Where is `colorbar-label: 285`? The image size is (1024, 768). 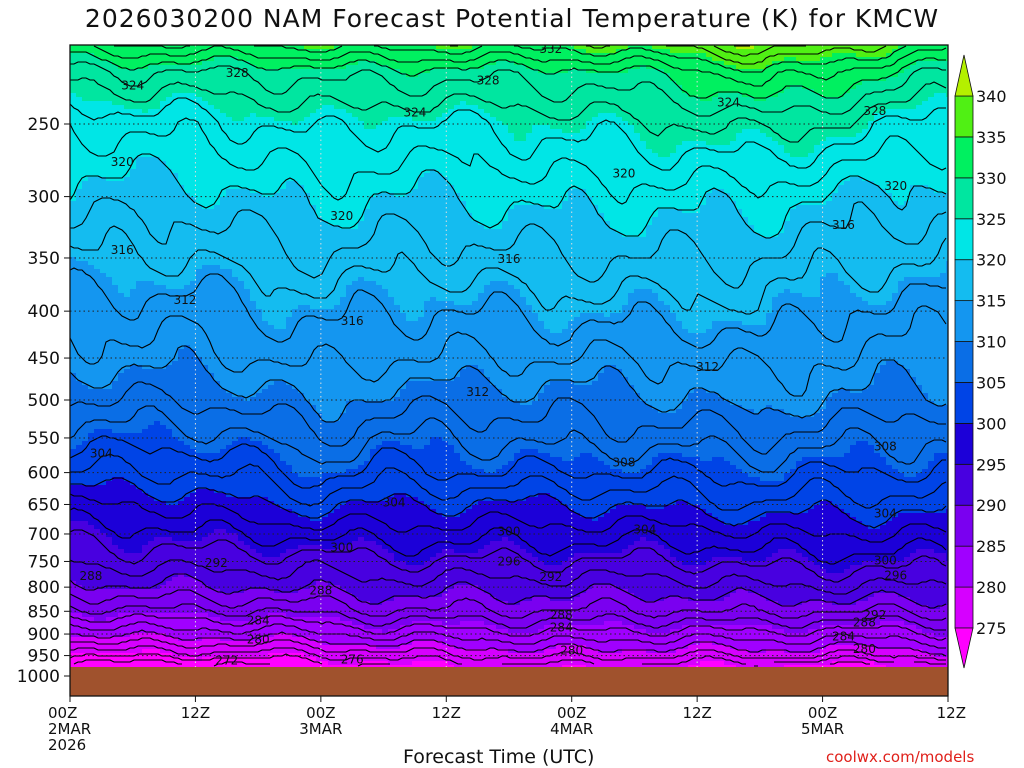
colorbar-label: 285 is located at coordinates (991, 546).